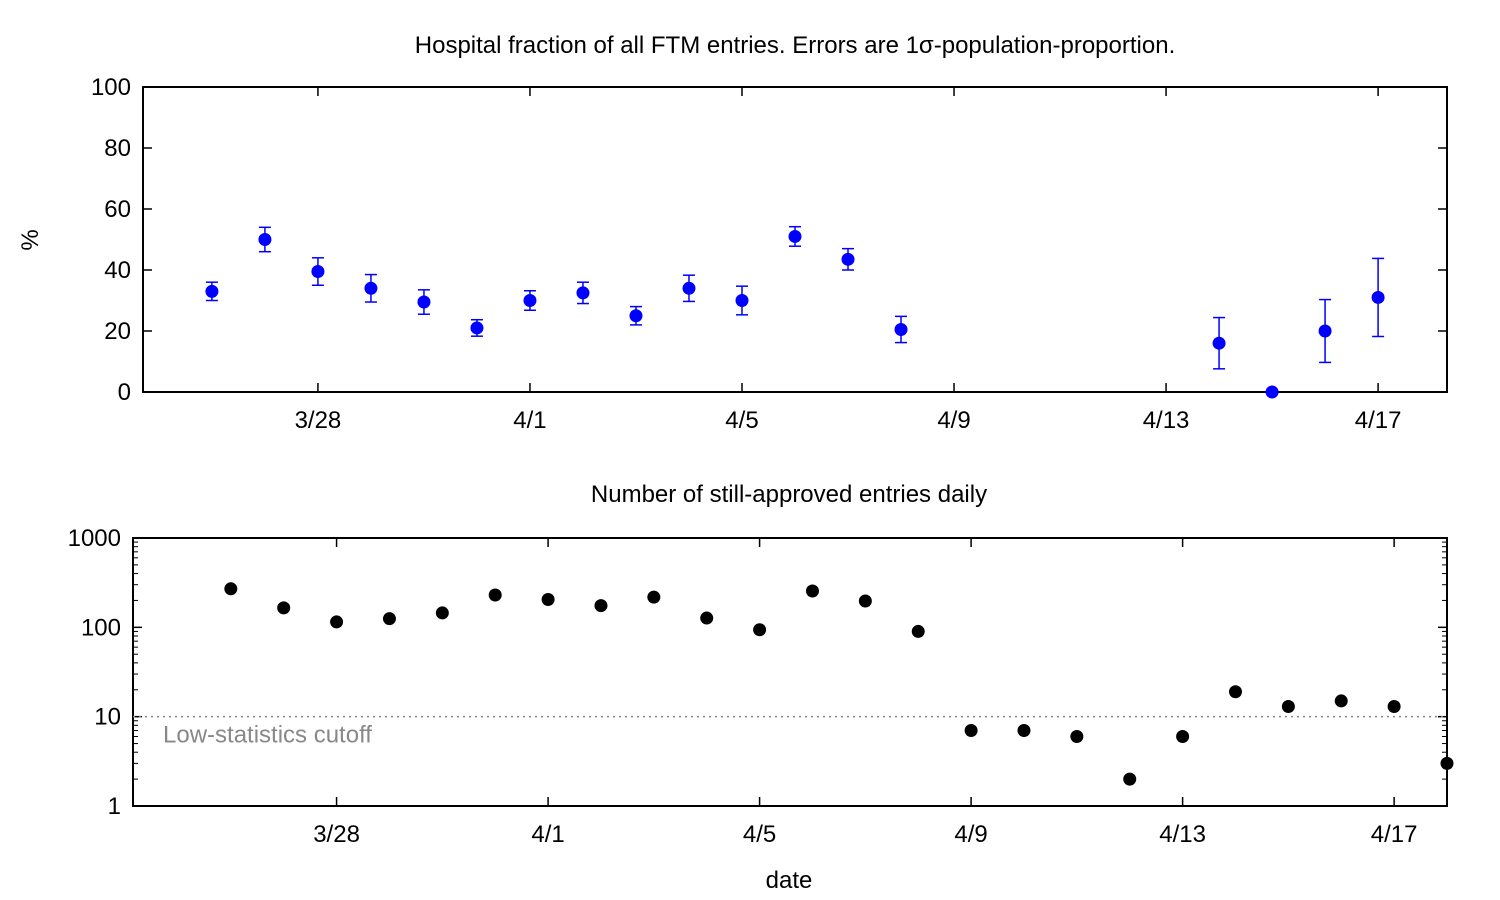 Image resolution: width=1500 pixels, height=900 pixels. I want to click on y-tick-label: 20, so click(117, 331).